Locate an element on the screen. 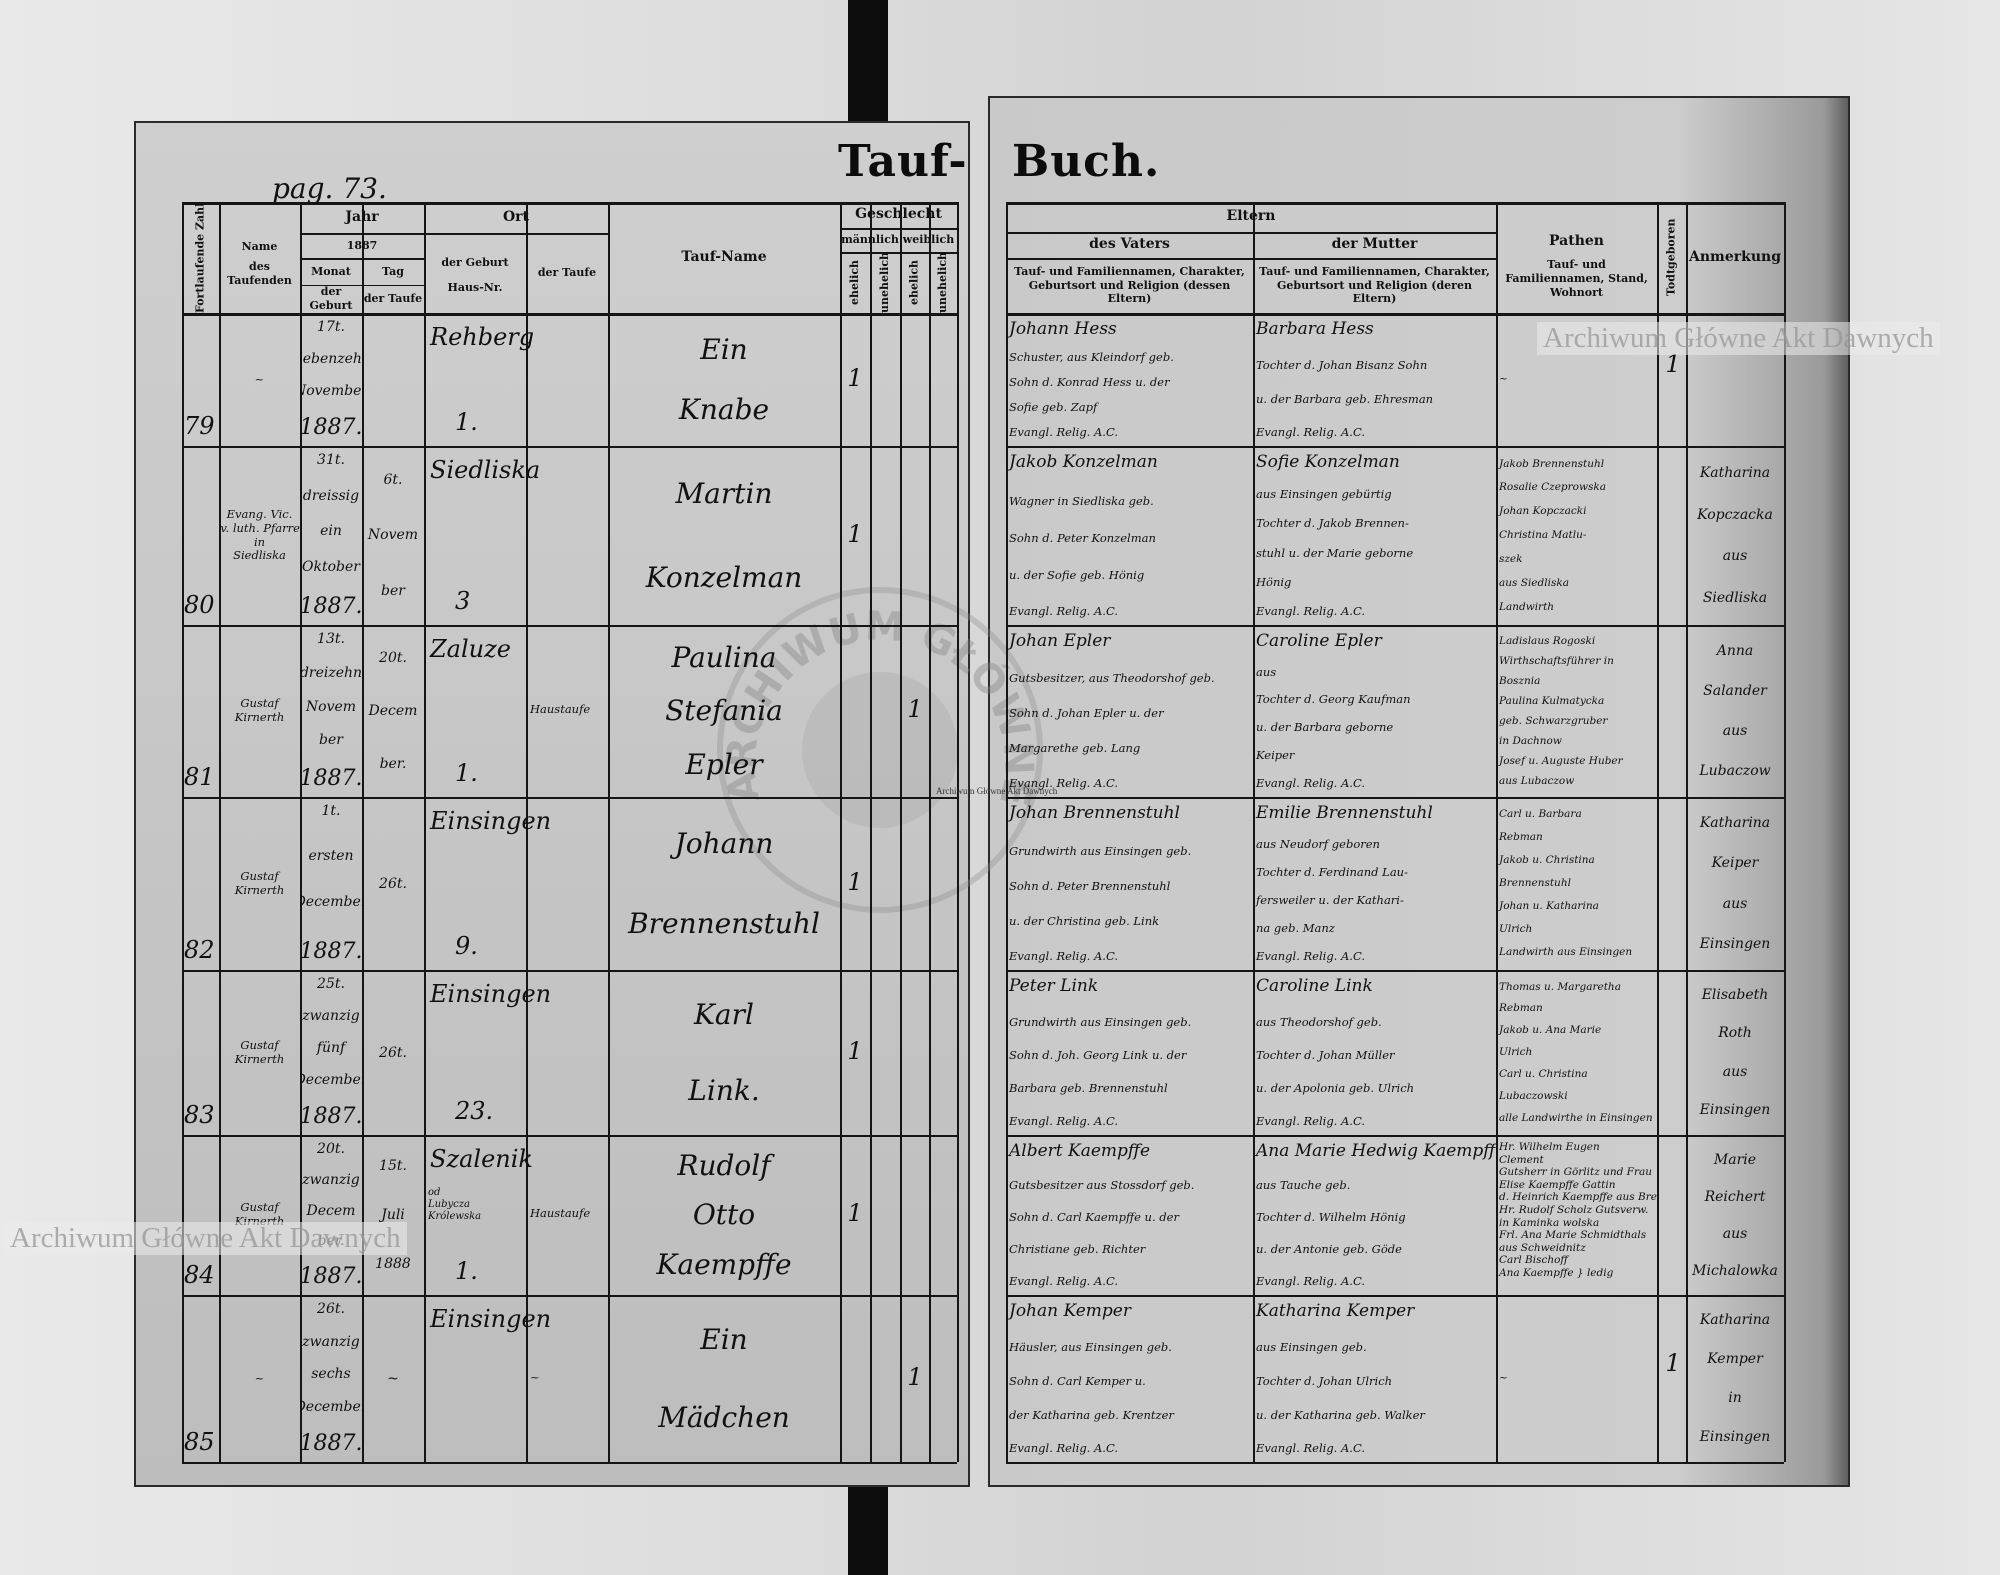 This screenshot has width=2000, height=1575. godparents-details-line: Johan Kopczacki is located at coordinates (1543, 511).